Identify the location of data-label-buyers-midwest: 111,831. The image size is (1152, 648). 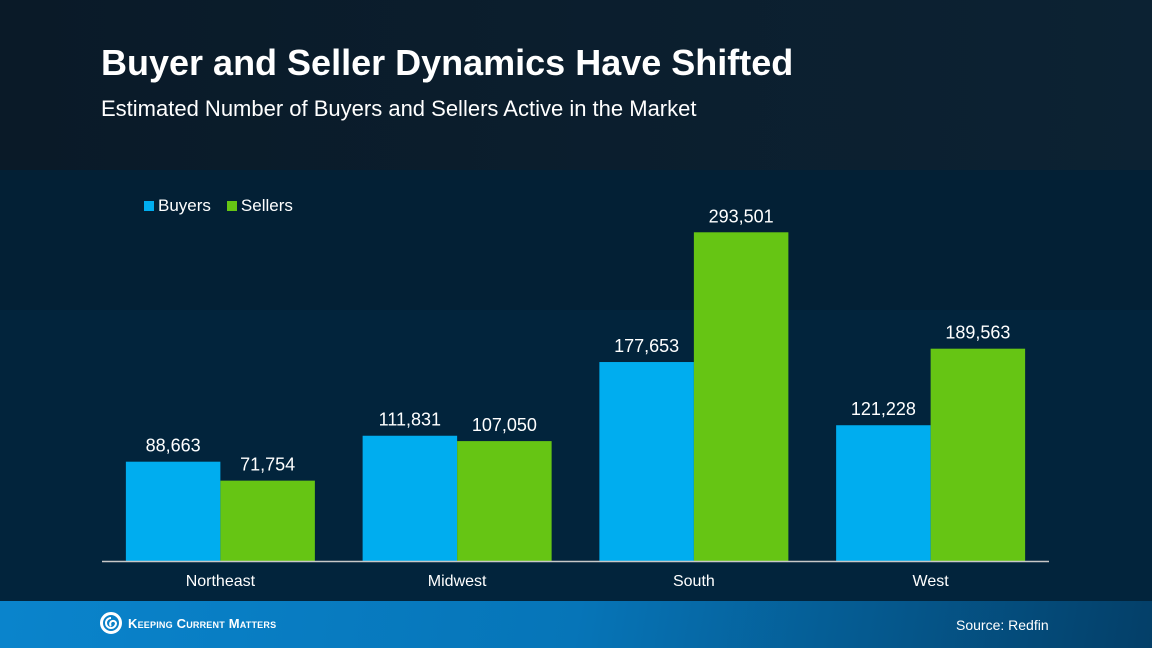
(410, 420).